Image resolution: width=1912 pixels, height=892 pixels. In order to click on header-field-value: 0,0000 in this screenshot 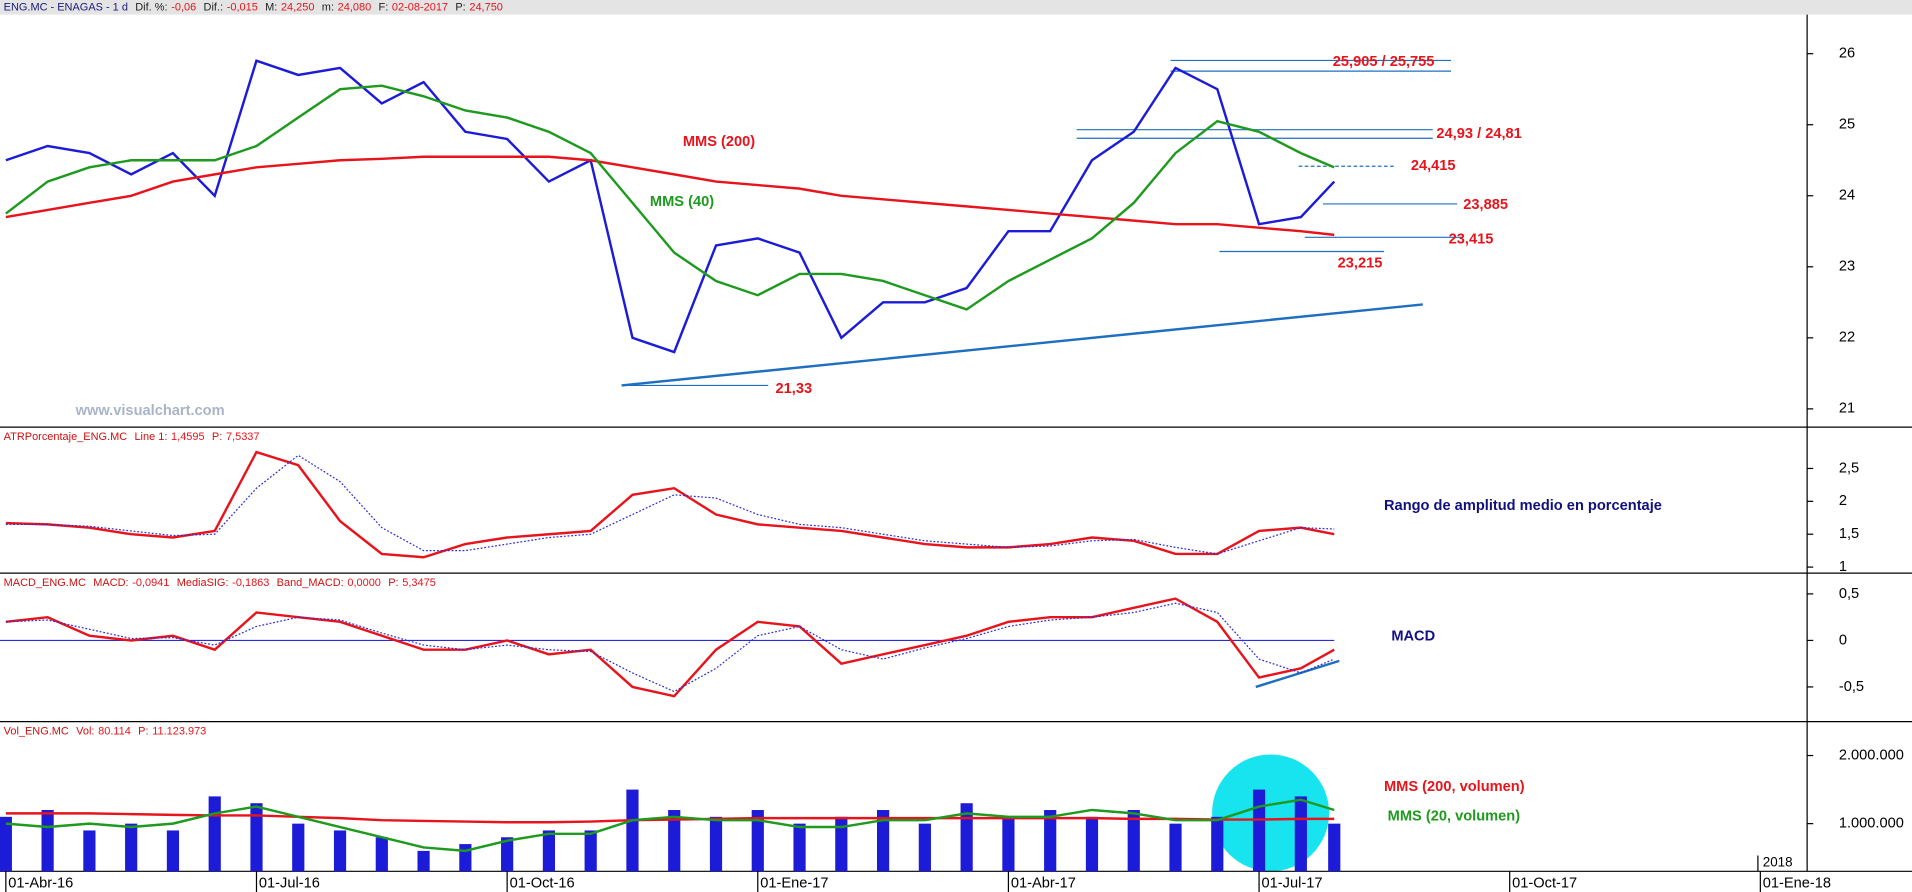, I will do `click(364, 583)`.